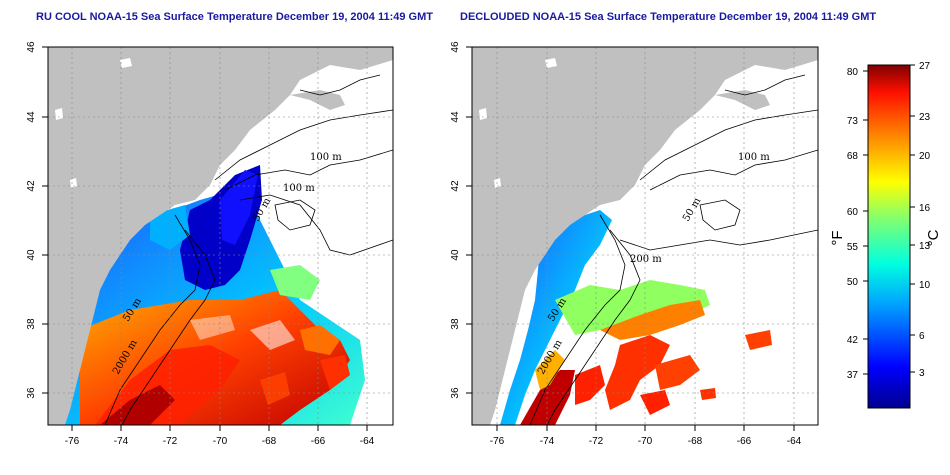 The image size is (950, 475). What do you see at coordinates (121, 441) in the screenshot?
I see `left-lon-tick-label: -74` at bounding box center [121, 441].